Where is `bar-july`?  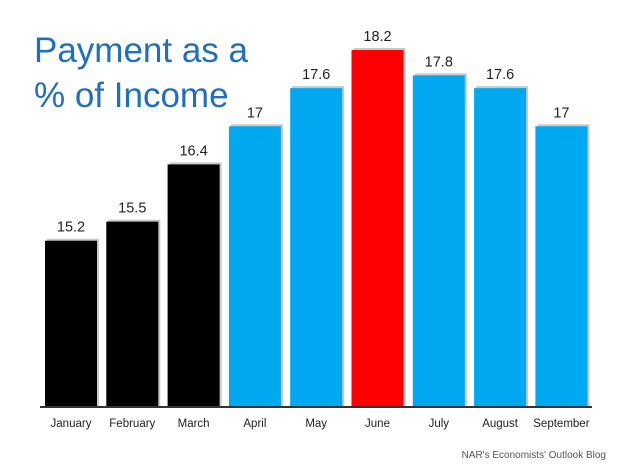 bar-july is located at coordinates (438, 240).